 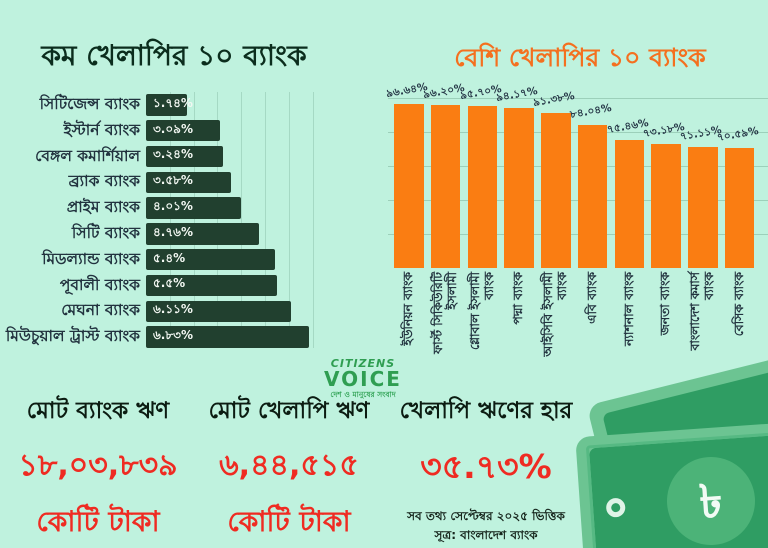 What do you see at coordinates (702, 311) in the screenshot?
I see `bank-name-label: বাংলাদেশ কমার্স ব্যাংক` at bounding box center [702, 311].